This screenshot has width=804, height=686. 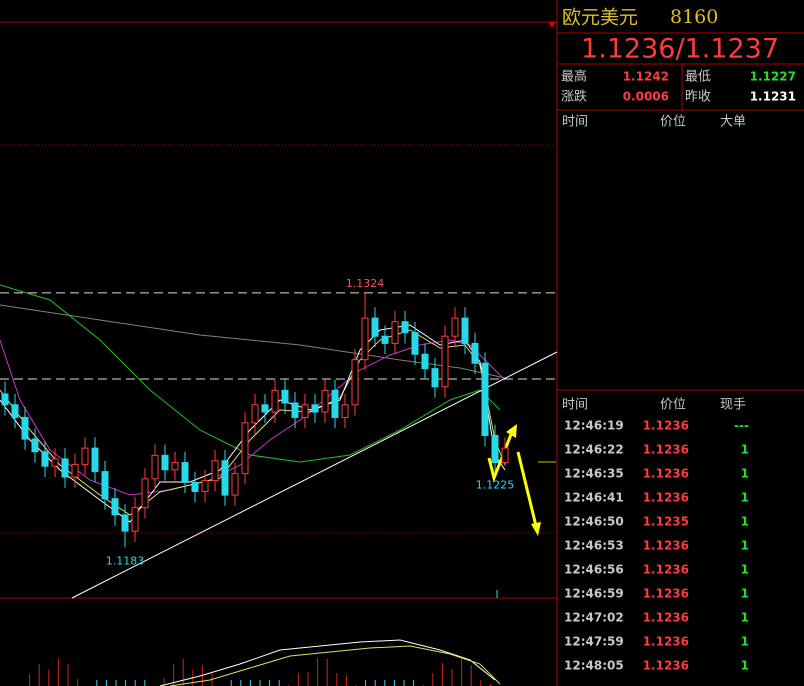 I want to click on marker, so click(x=552, y=25).